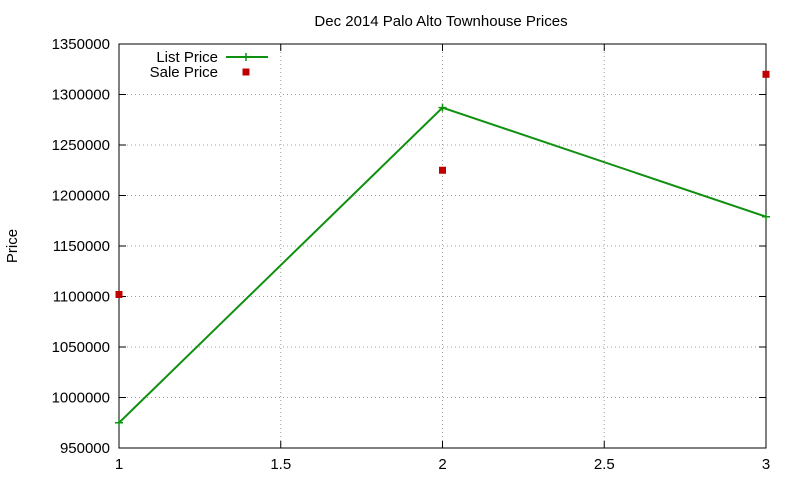 This screenshot has width=800, height=480. What do you see at coordinates (119, 464) in the screenshot?
I see `x-tick-label: 1` at bounding box center [119, 464].